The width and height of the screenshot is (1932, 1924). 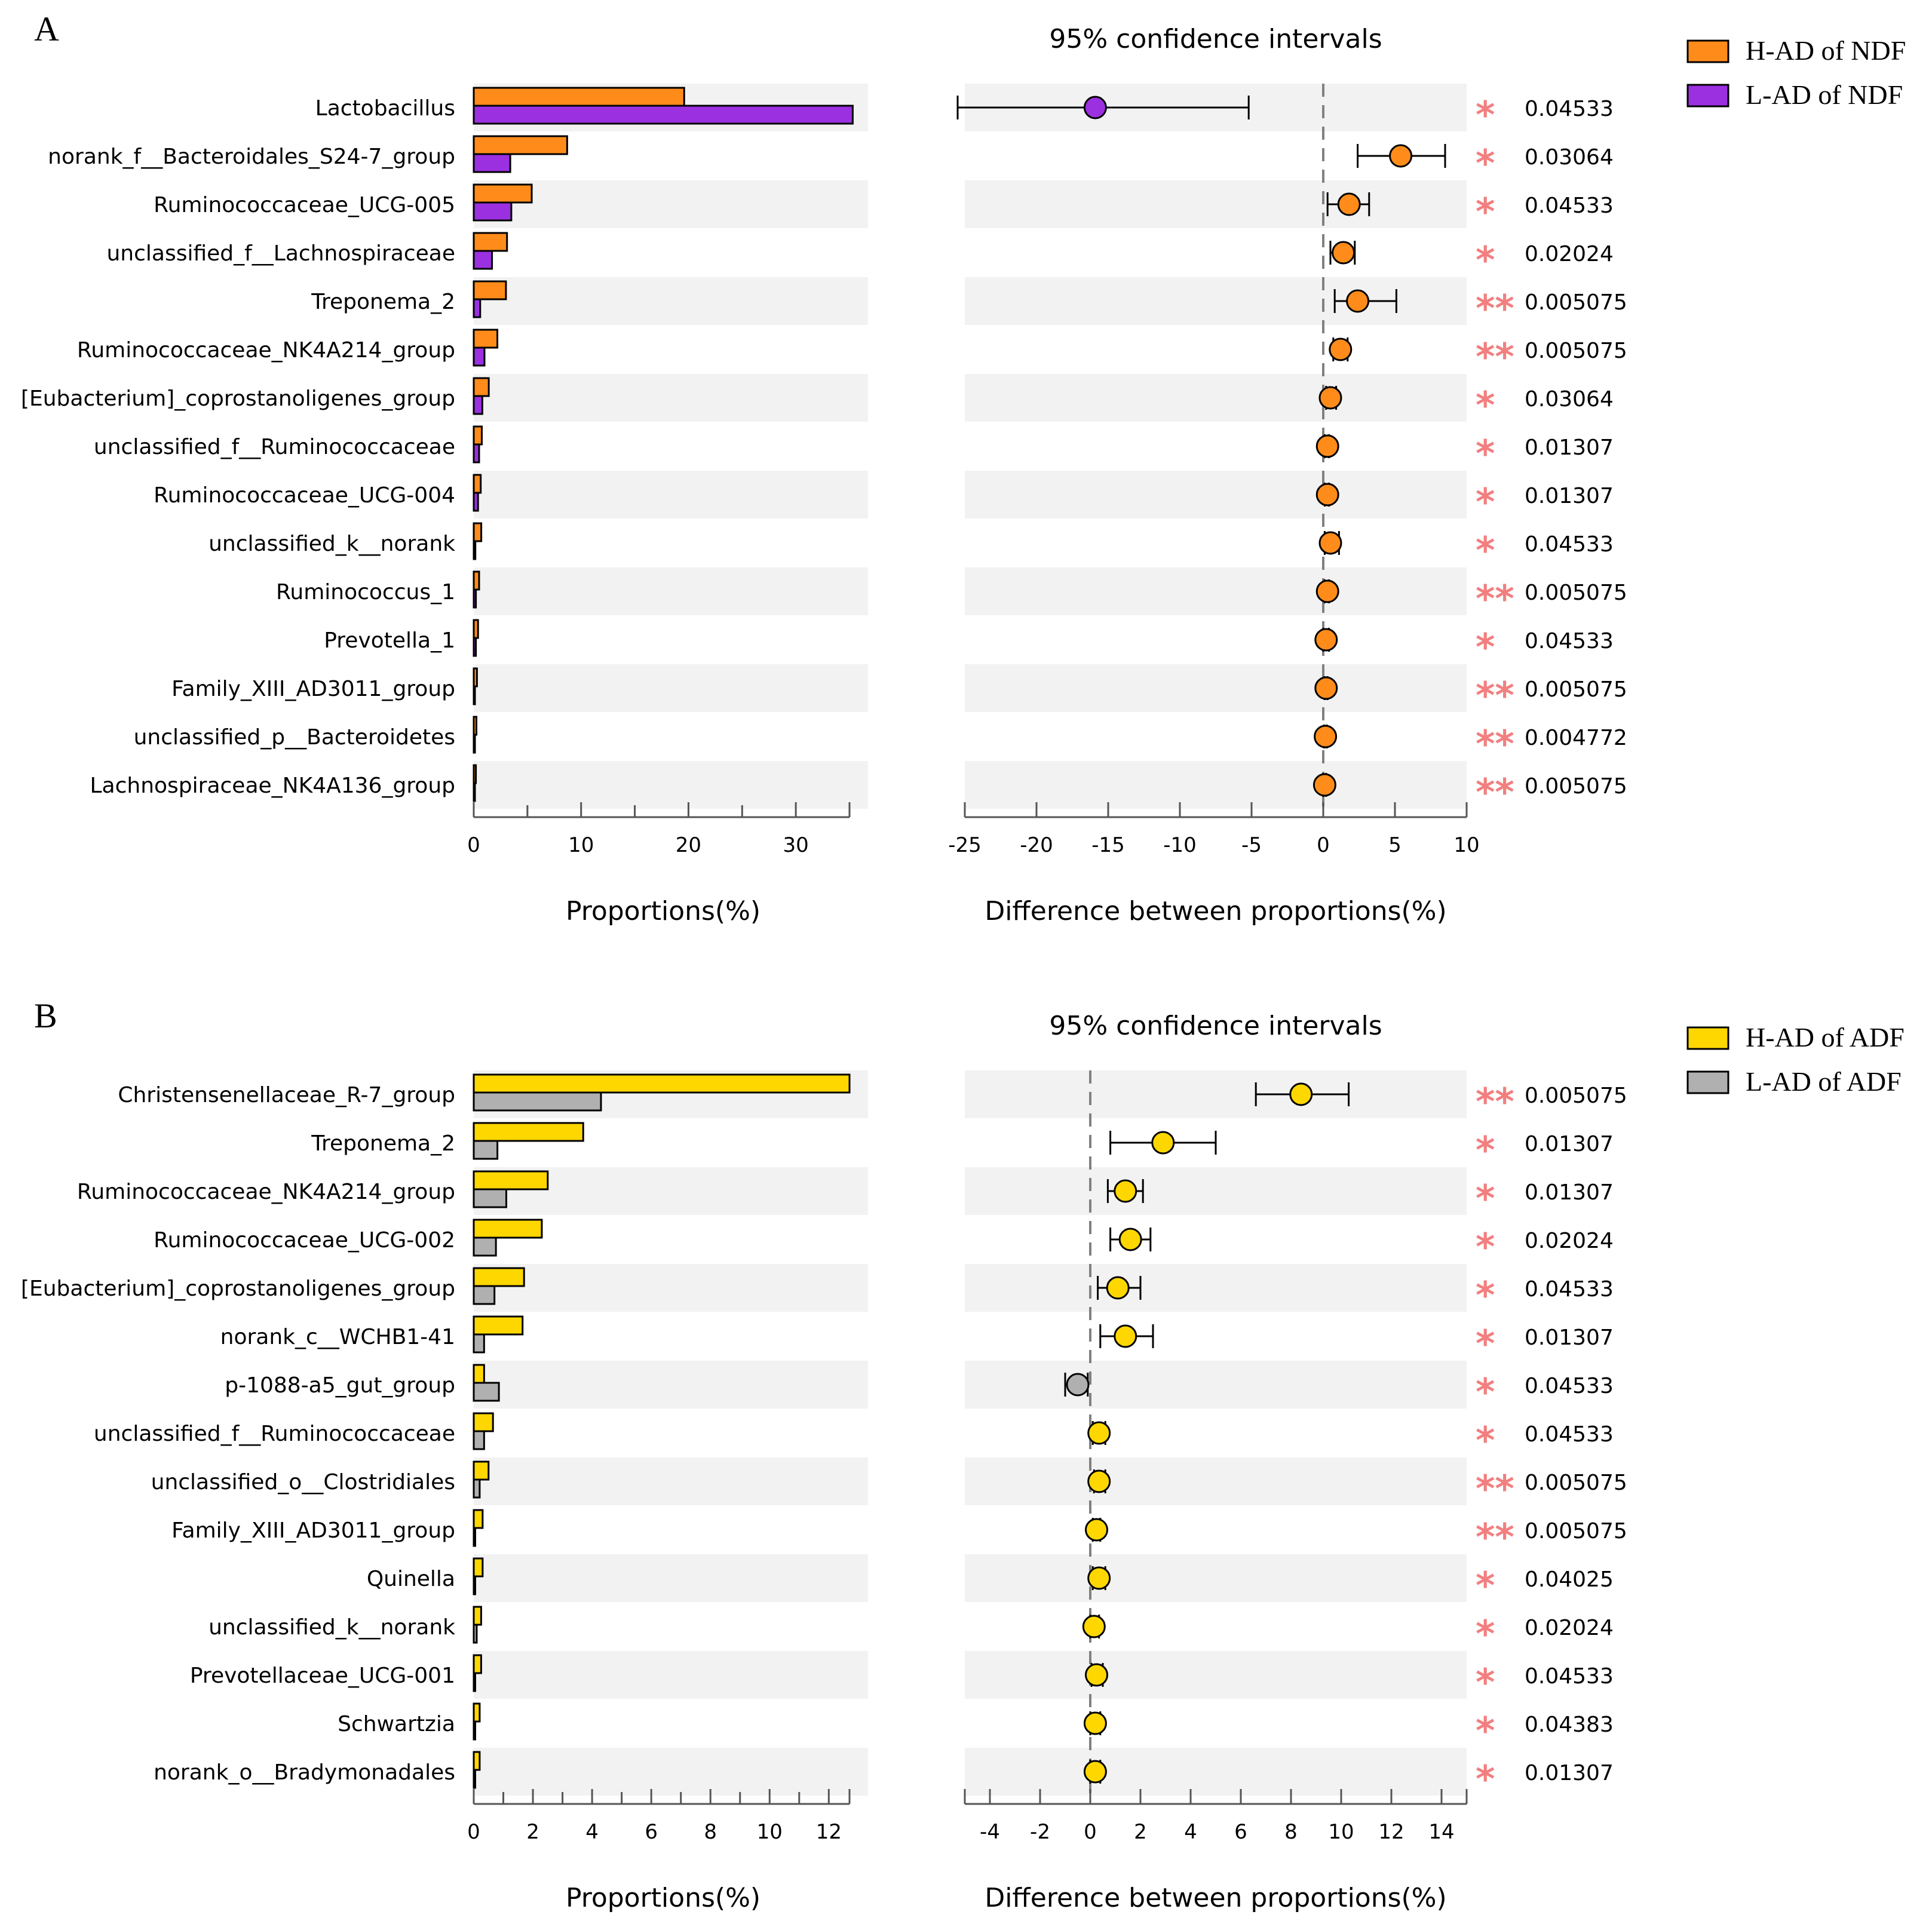 What do you see at coordinates (1036, 845) in the screenshot?
I see `diff-tick-label: -20` at bounding box center [1036, 845].